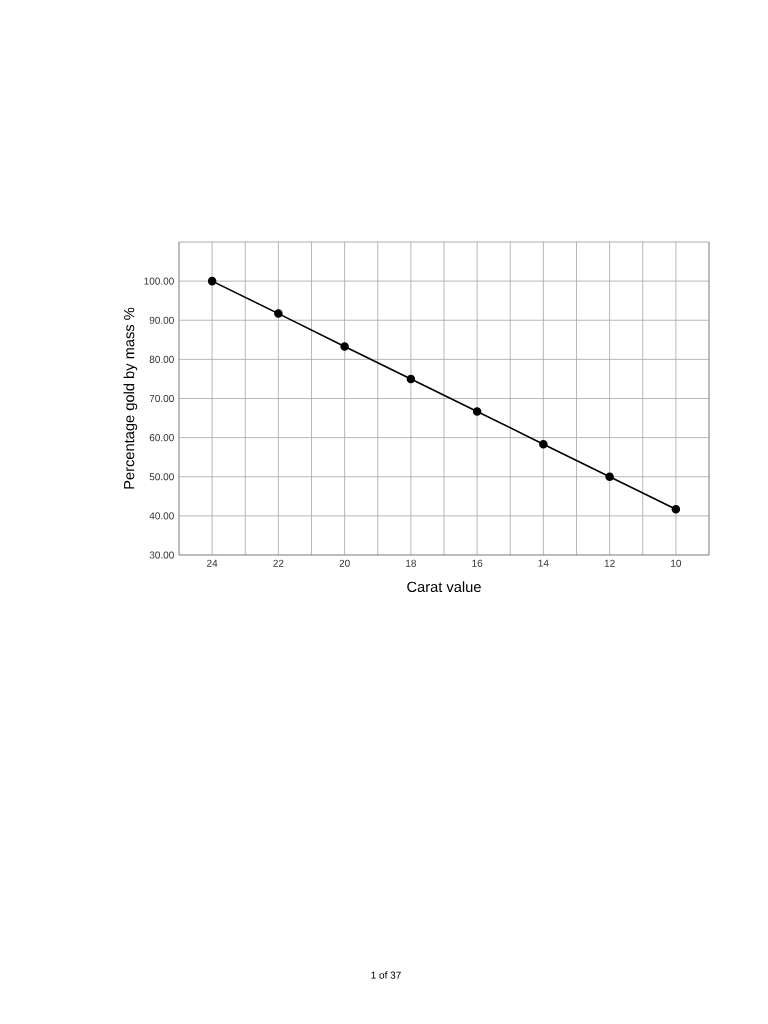 Image resolution: width=768 pixels, height=1024 pixels. What do you see at coordinates (386, 975) in the screenshot?
I see `text: 1 of 37` at bounding box center [386, 975].